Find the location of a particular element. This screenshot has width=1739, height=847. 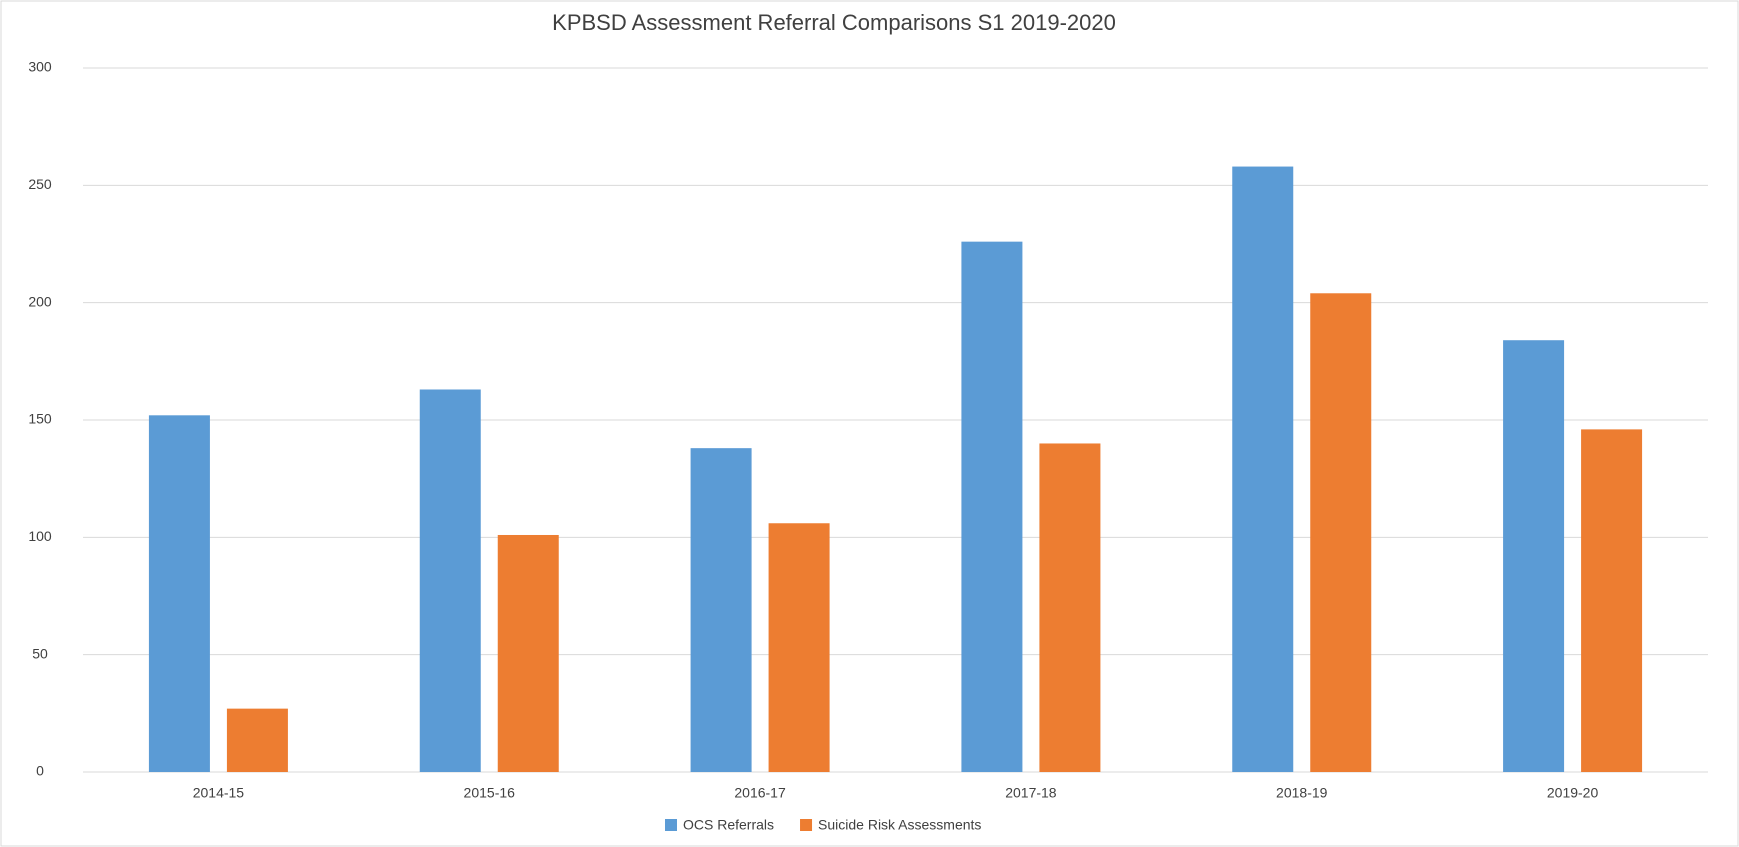

x-tick-label: 2018-19 is located at coordinates (1302, 793).